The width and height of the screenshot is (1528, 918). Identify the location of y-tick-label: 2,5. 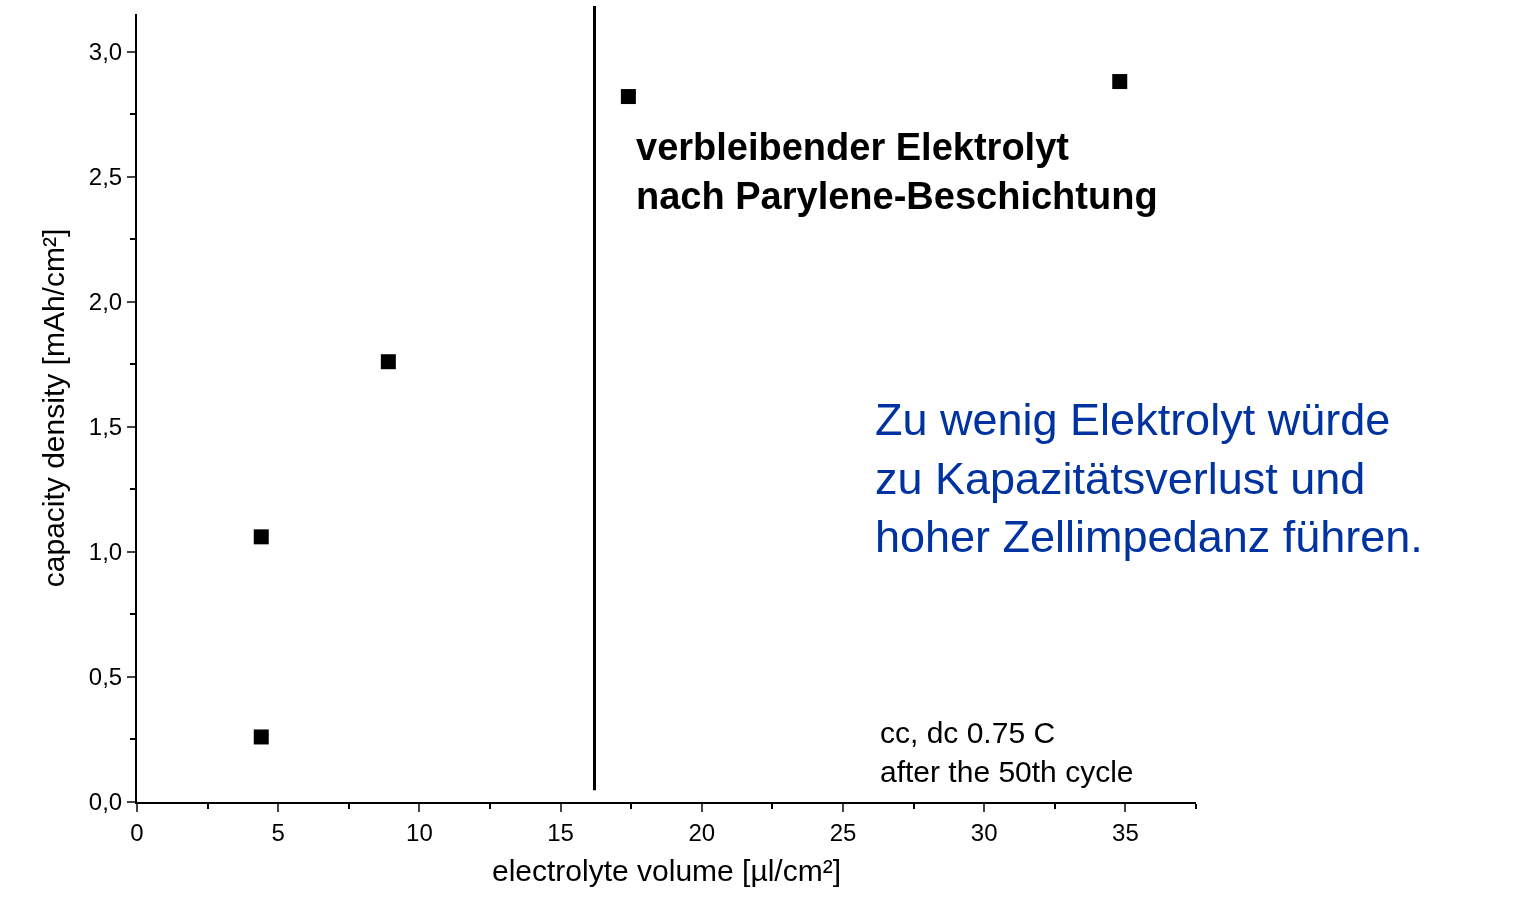
(105, 176).